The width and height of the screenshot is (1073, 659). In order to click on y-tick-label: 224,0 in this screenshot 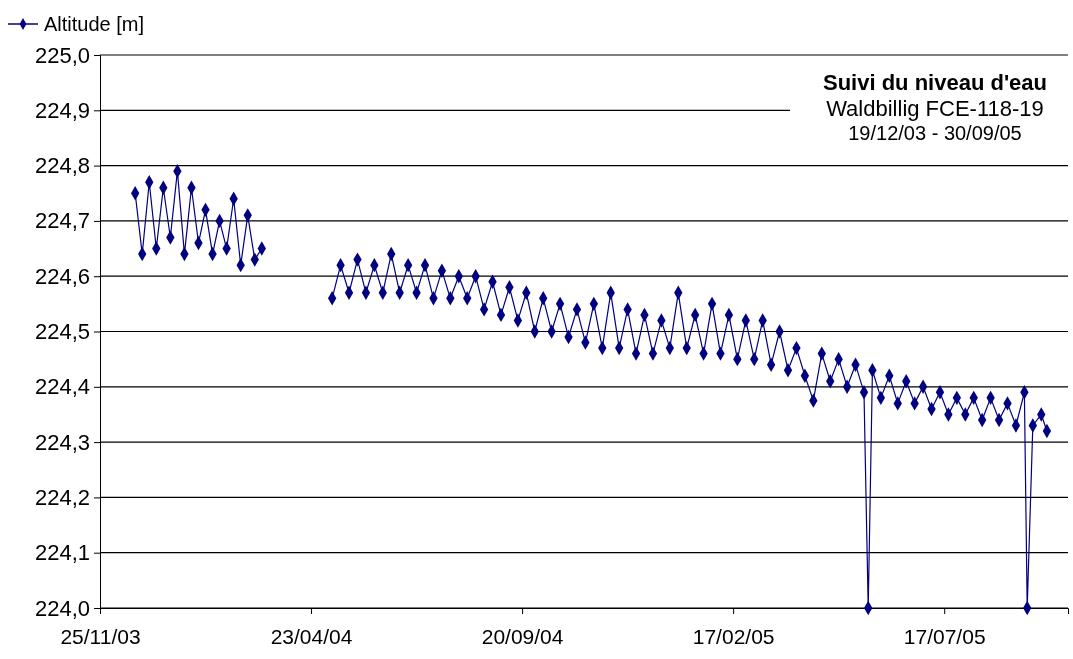, I will do `click(62, 608)`.